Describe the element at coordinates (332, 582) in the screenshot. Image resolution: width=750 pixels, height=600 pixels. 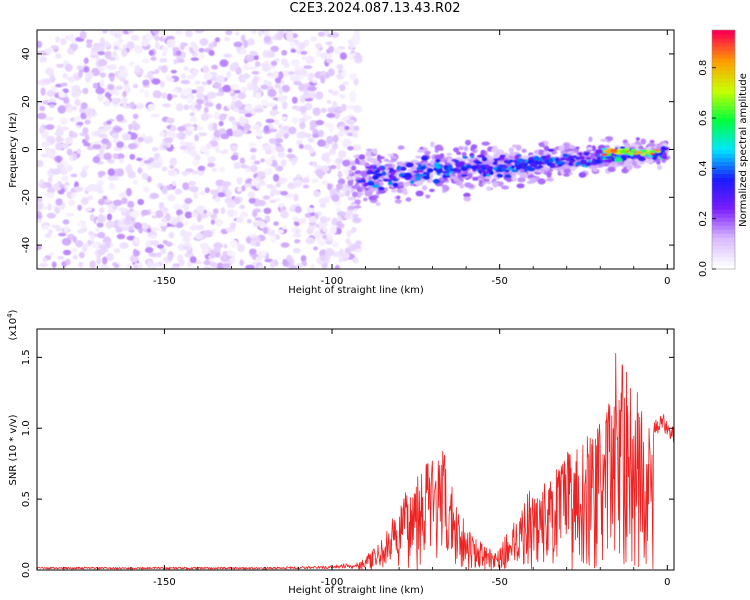
I see `x-tick-label: -100` at that location.